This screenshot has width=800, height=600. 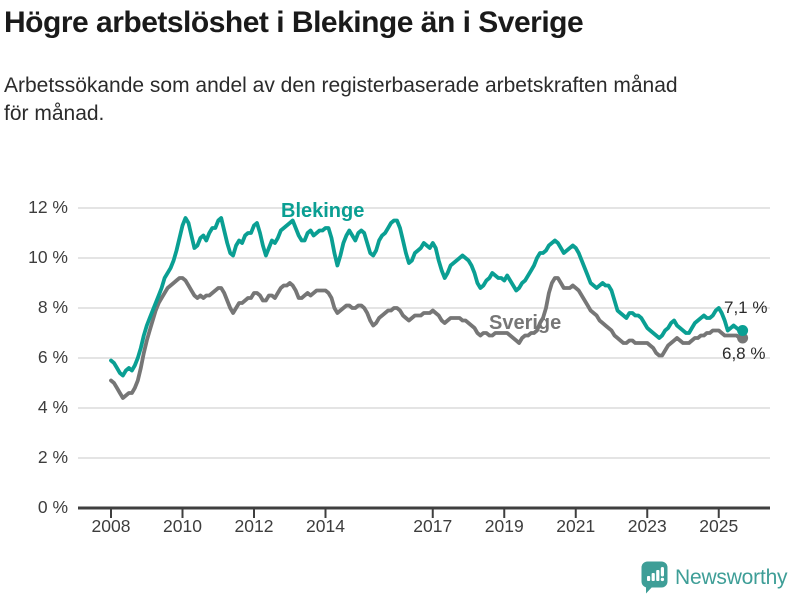 I want to click on y-tick-label: 6 %, so click(x=52, y=357).